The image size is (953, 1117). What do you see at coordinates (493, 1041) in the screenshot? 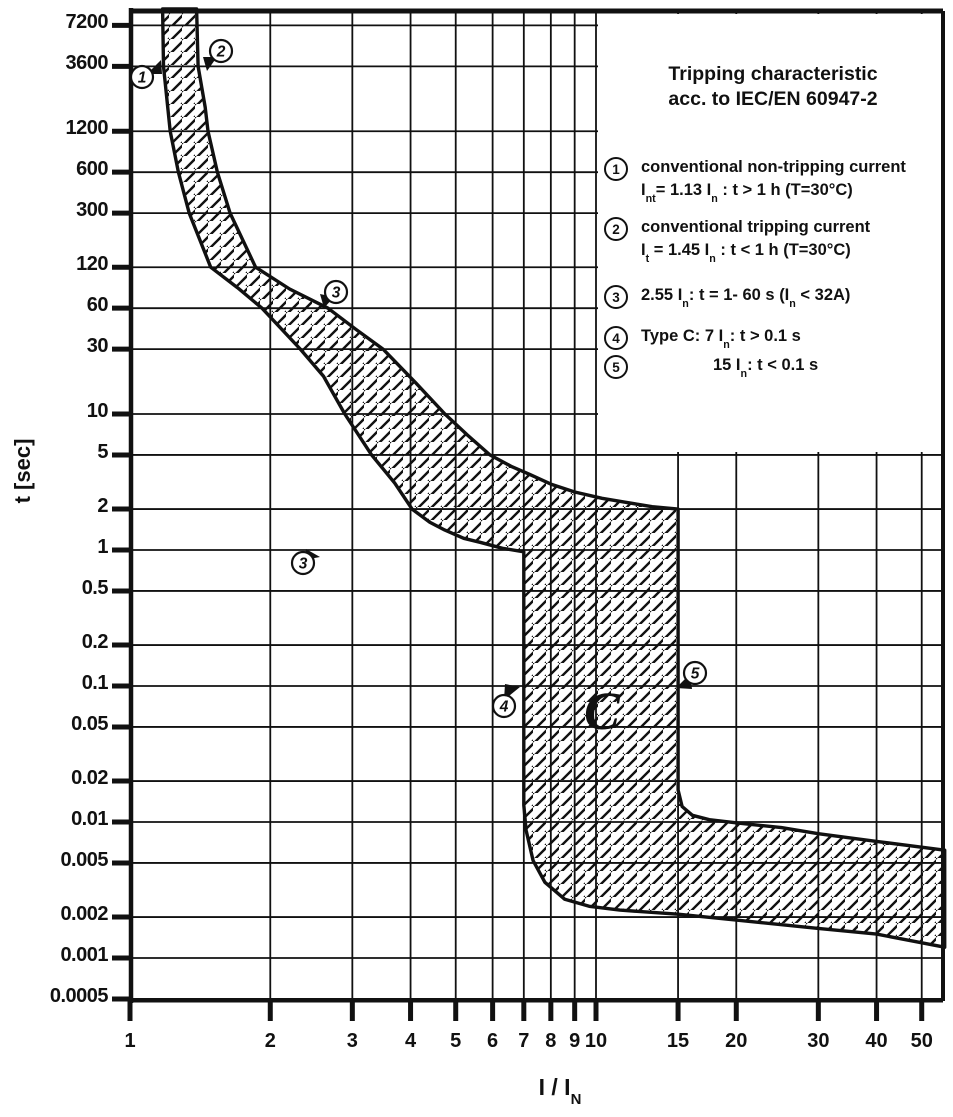
I see `x-tick-label: 6` at bounding box center [493, 1041].